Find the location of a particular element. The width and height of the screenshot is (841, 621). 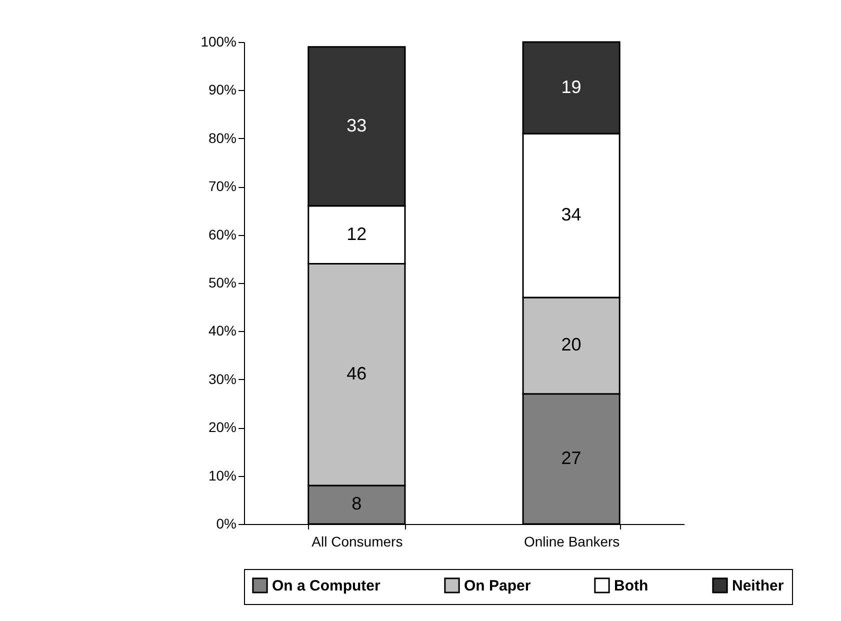

data-label: 33 is located at coordinates (356, 125).